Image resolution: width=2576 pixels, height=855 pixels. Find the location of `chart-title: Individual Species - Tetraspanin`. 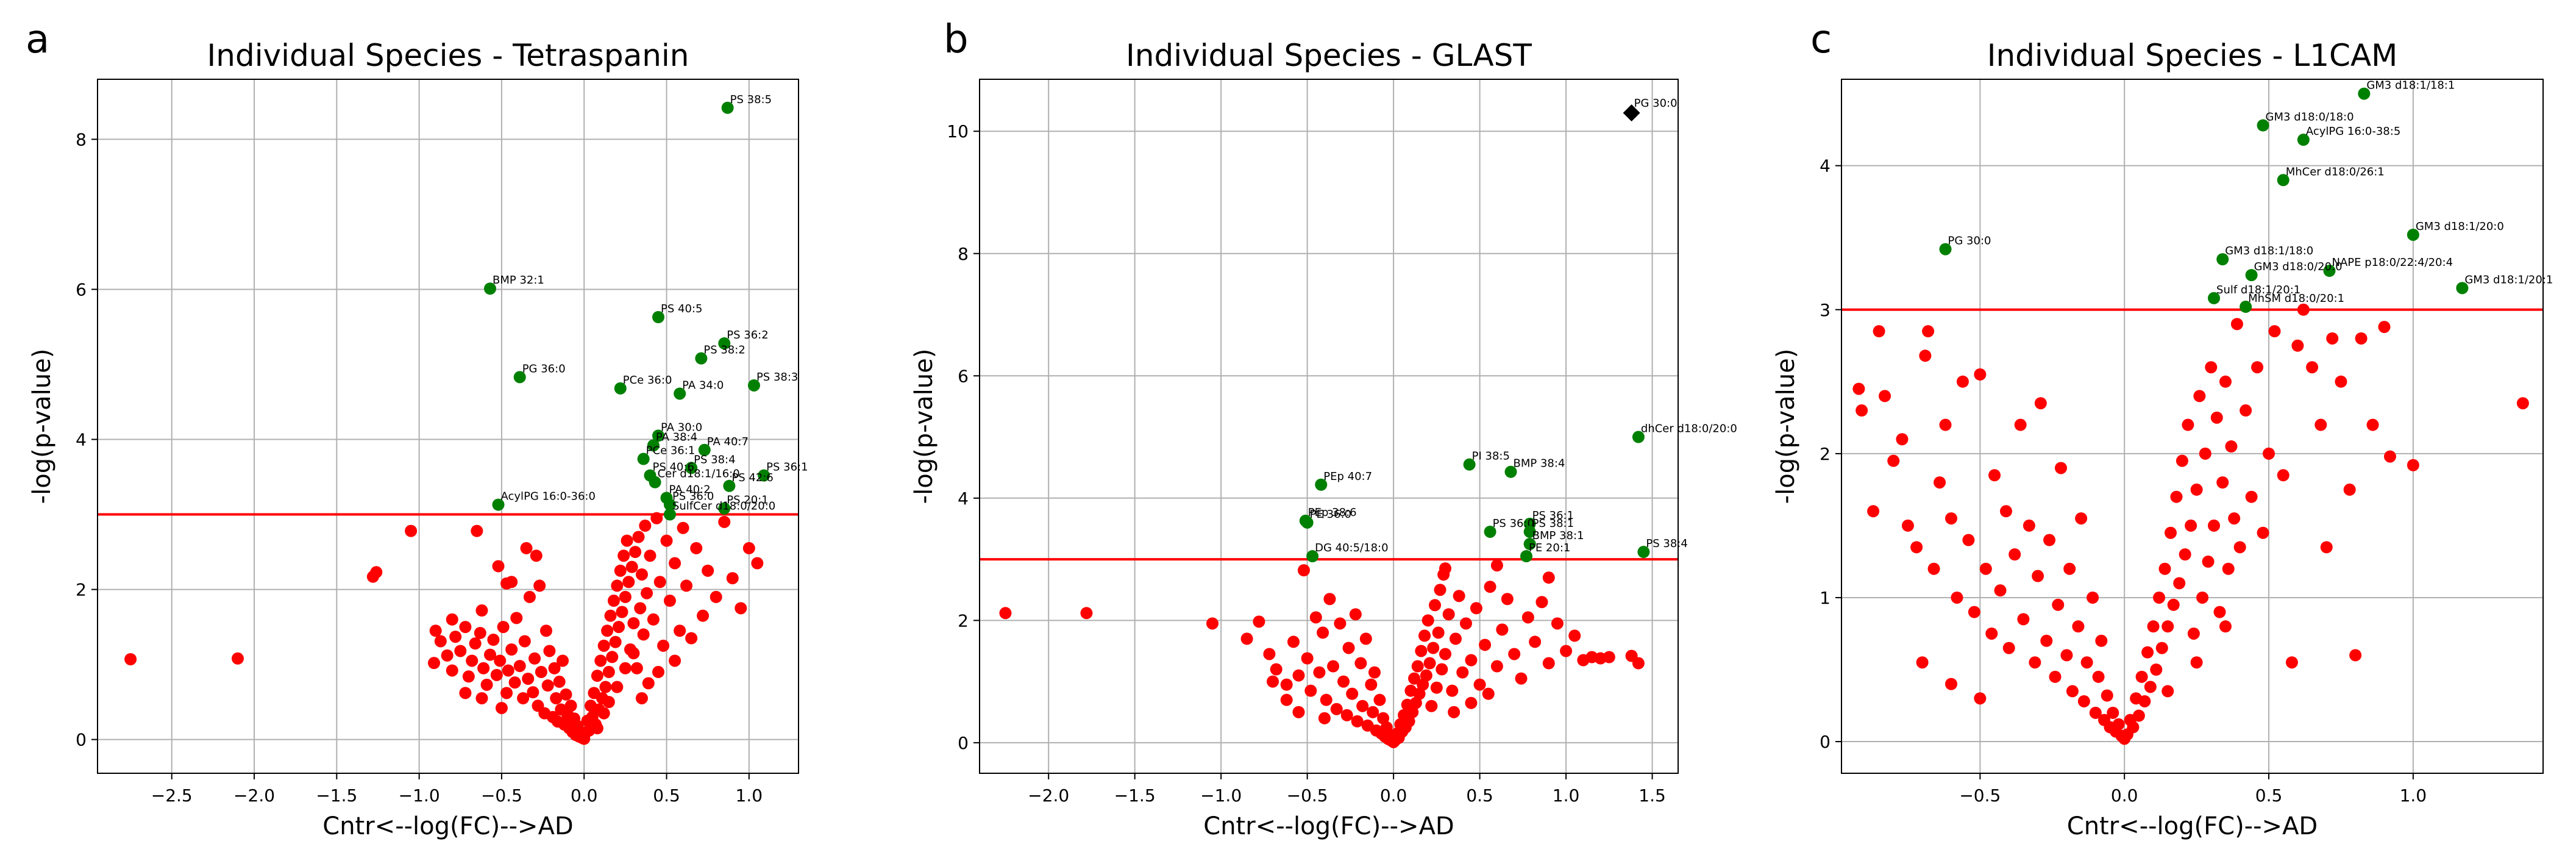

chart-title: Individual Species - Tetraspanin is located at coordinates (448, 55).